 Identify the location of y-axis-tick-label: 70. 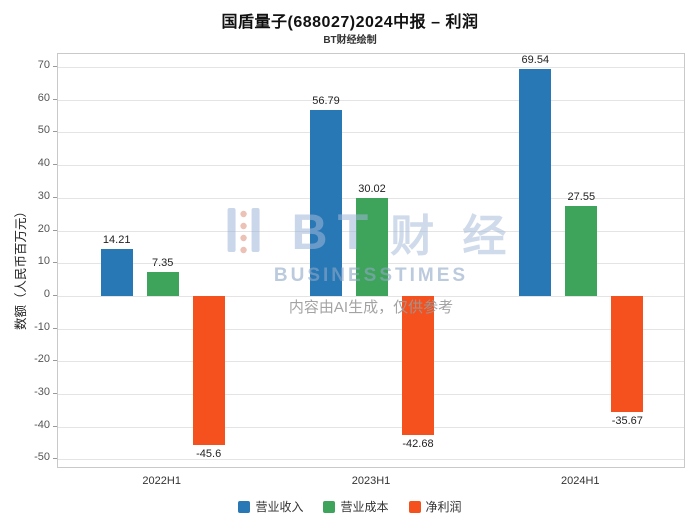
(43, 65).